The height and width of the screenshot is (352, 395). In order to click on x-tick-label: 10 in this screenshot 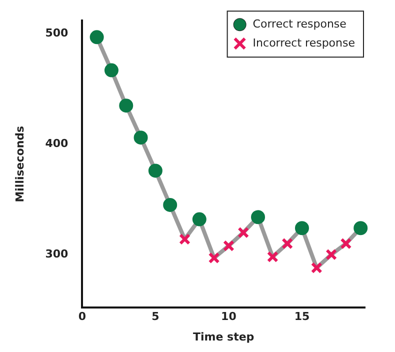, I will do `click(229, 317)`.